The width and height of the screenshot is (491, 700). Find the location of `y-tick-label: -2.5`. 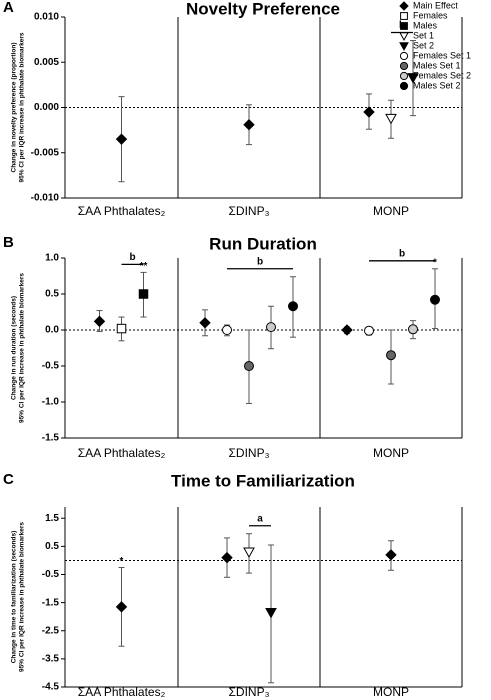

y-tick-label: -2.5 is located at coordinates (51, 630).